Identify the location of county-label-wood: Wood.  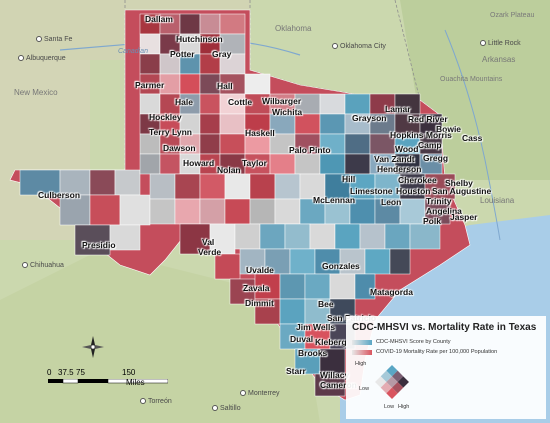
(407, 149).